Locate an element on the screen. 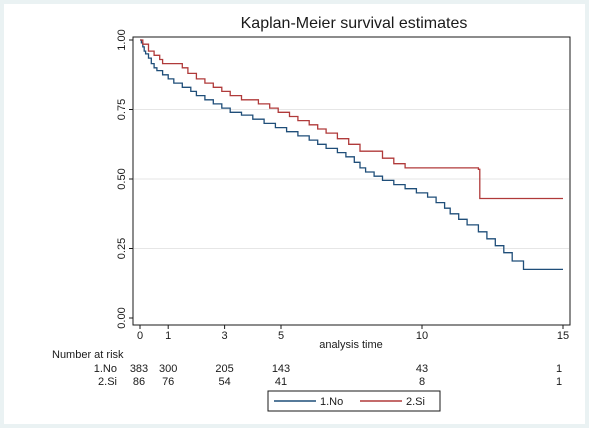  x-tick-label: 15 is located at coordinates (563, 336).